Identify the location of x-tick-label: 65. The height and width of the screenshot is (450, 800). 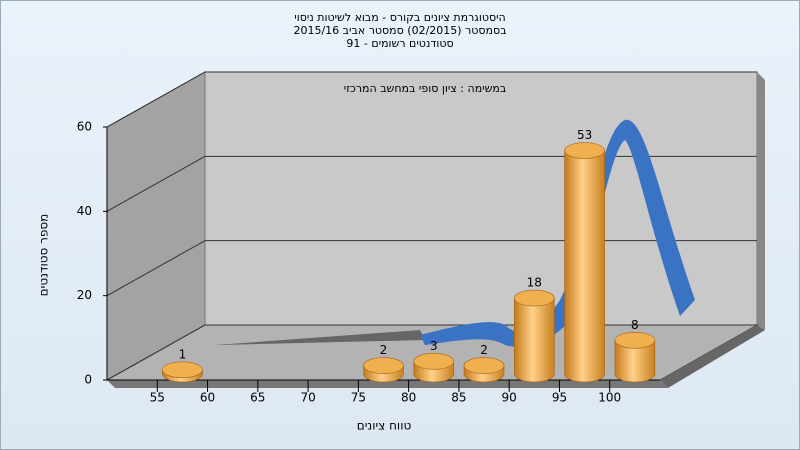
(257, 398).